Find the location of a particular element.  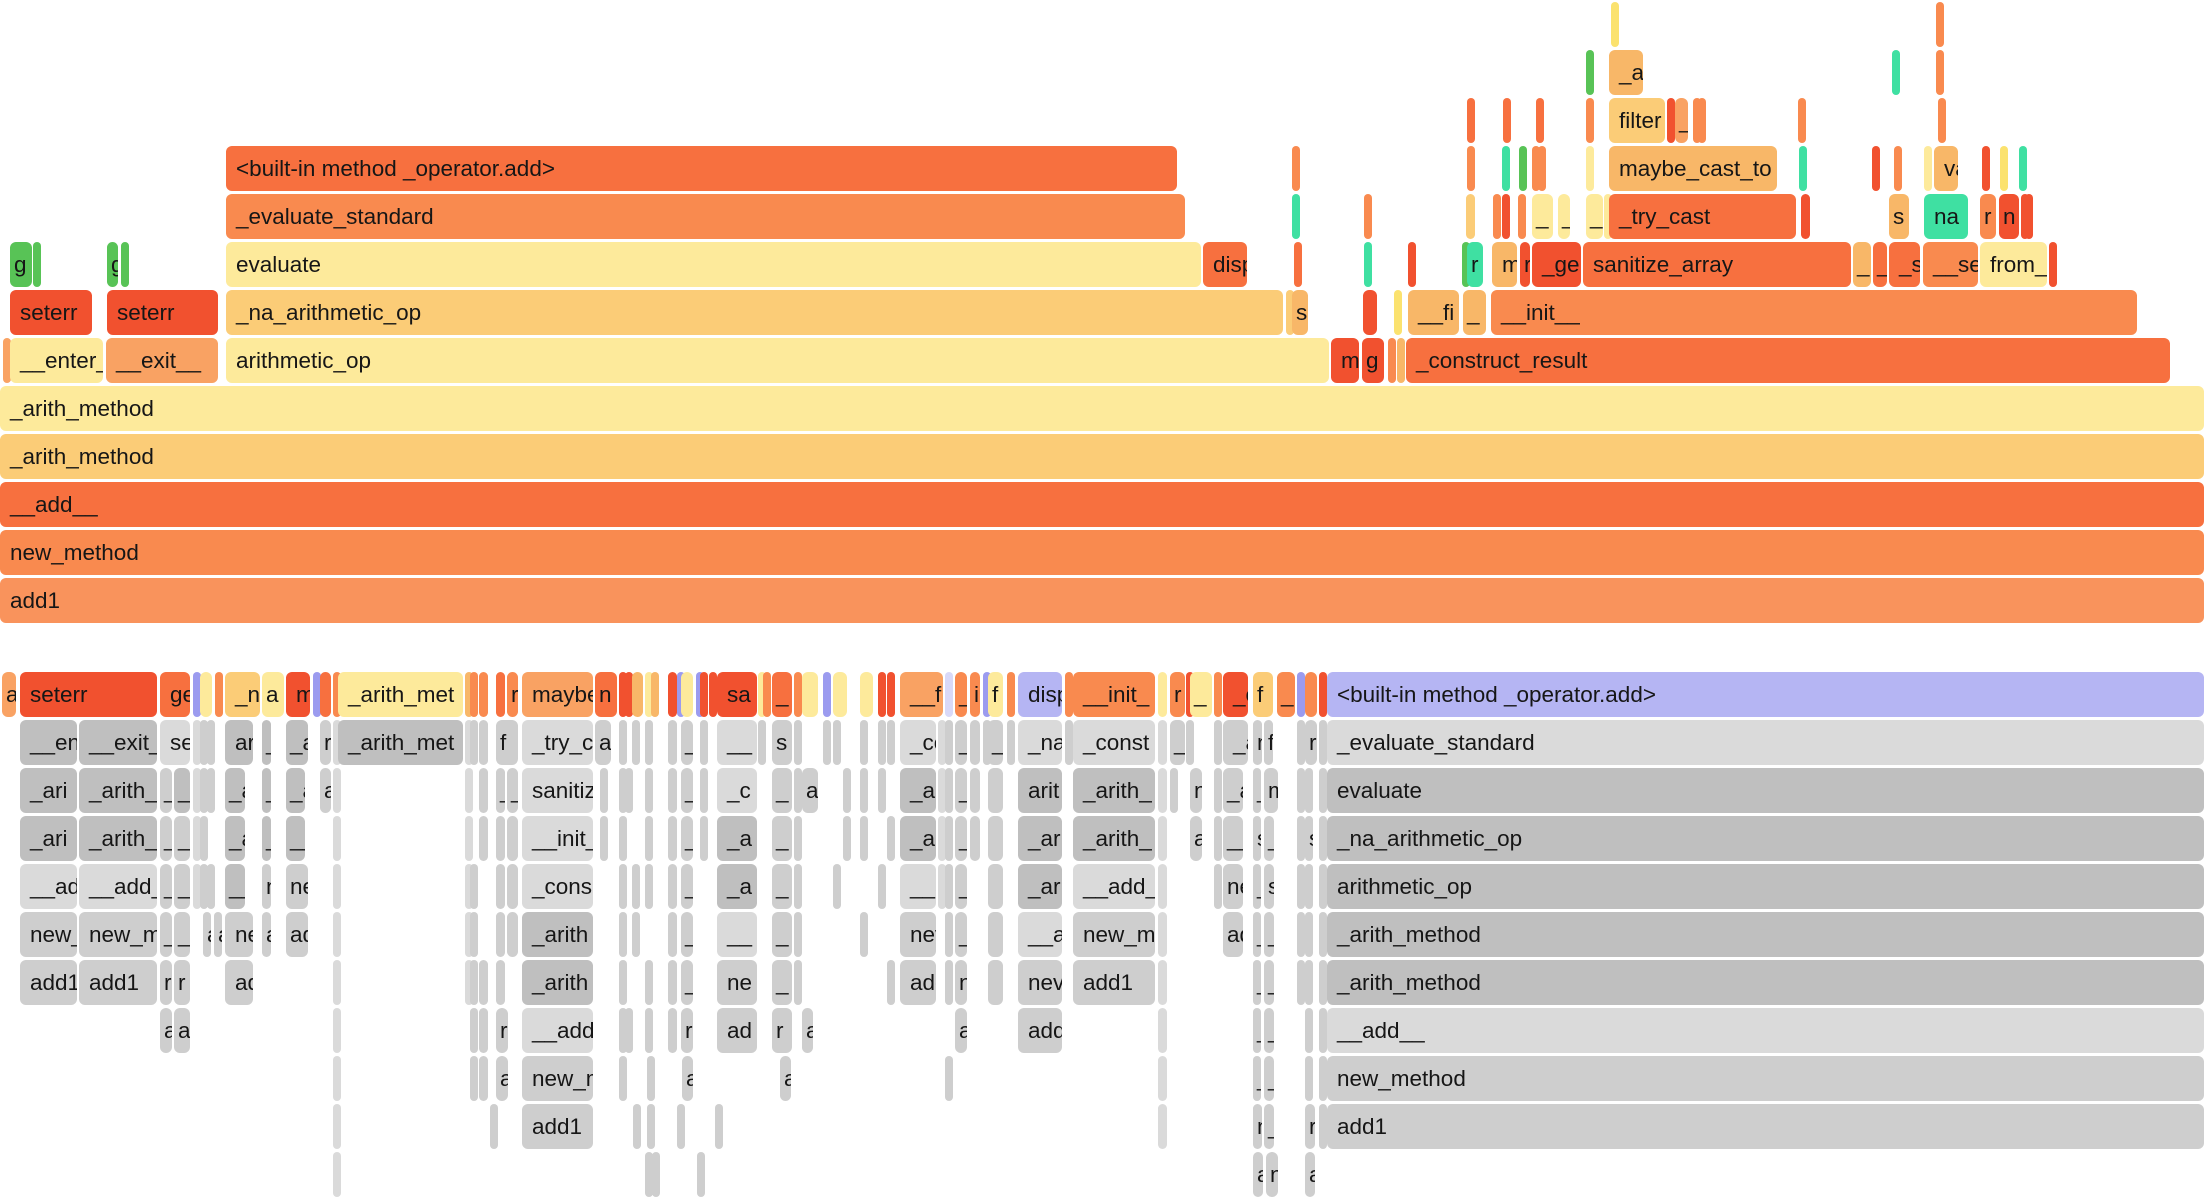

caller-frame-bar: _ is located at coordinates (961, 694).